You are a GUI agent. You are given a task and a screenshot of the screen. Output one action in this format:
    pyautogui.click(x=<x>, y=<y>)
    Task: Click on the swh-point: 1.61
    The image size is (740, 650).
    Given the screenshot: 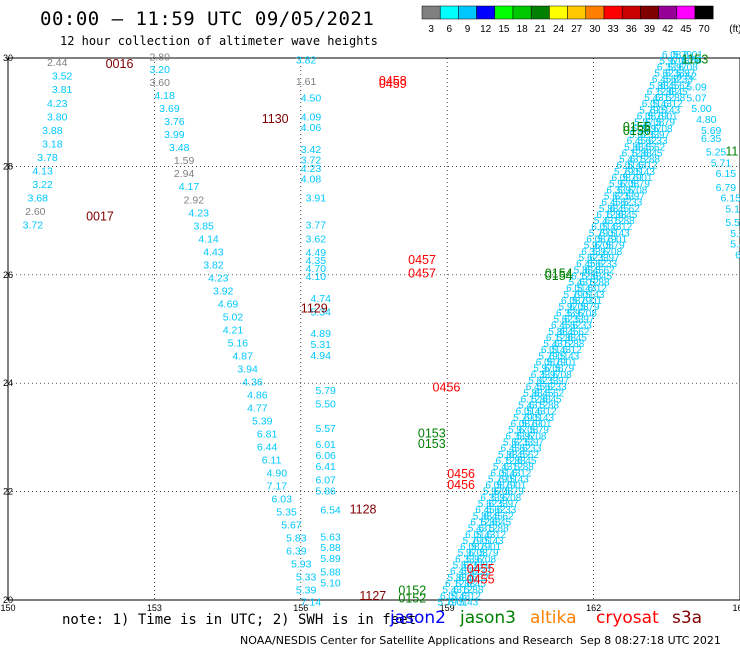 What is the action you would take?
    pyautogui.click(x=306, y=82)
    